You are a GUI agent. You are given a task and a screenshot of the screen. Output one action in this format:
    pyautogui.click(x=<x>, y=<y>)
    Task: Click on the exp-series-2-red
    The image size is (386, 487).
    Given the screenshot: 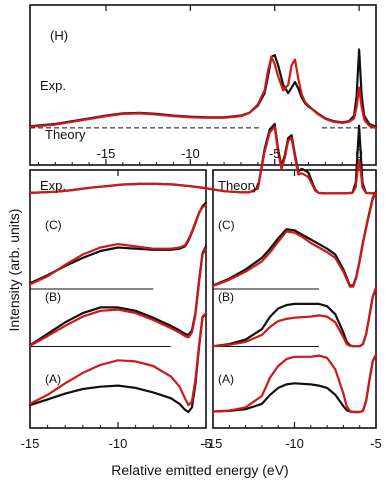 What is the action you would take?
    pyautogui.click(x=118, y=359)
    